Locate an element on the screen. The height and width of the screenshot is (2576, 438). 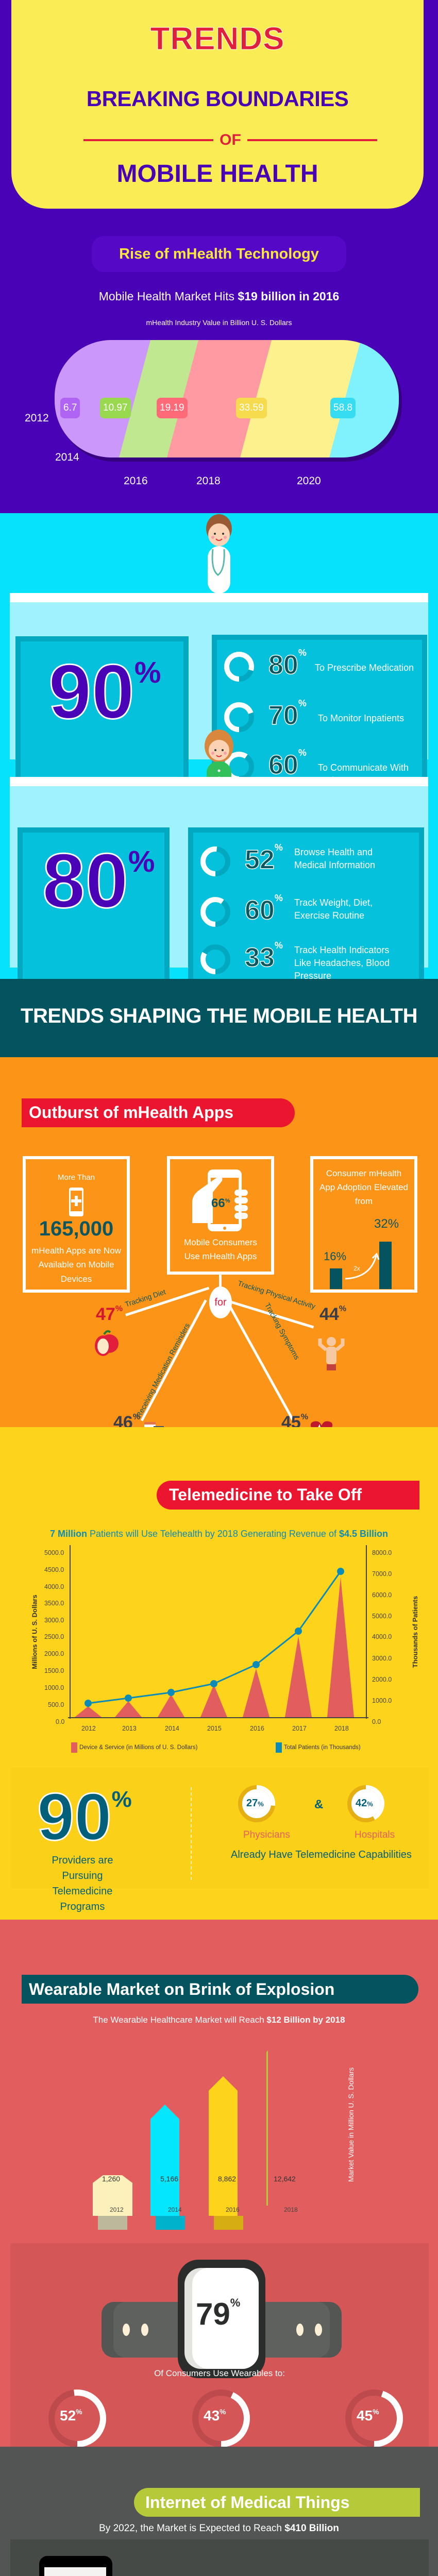
providers-percent: 90% is located at coordinates (84, 1817).